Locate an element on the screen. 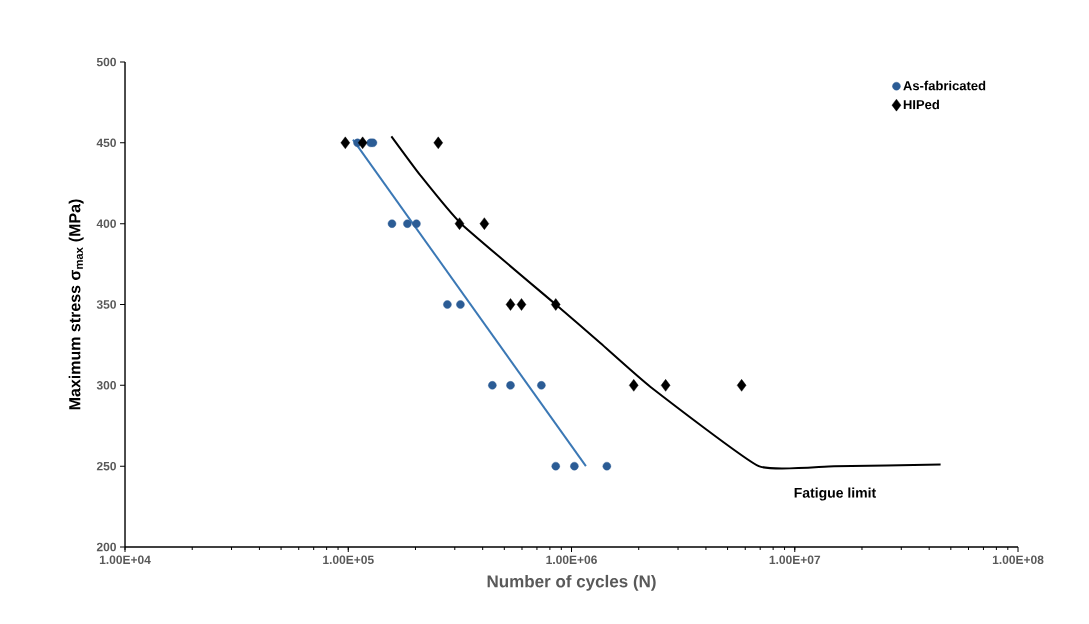  legend-label: HIPed is located at coordinates (921, 104).